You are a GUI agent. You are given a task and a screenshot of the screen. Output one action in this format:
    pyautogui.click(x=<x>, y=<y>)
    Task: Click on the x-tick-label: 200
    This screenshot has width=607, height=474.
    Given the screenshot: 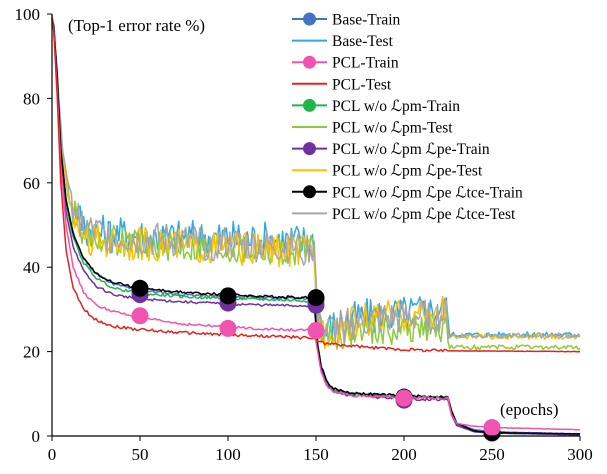 What is the action you would take?
    pyautogui.click(x=404, y=454)
    